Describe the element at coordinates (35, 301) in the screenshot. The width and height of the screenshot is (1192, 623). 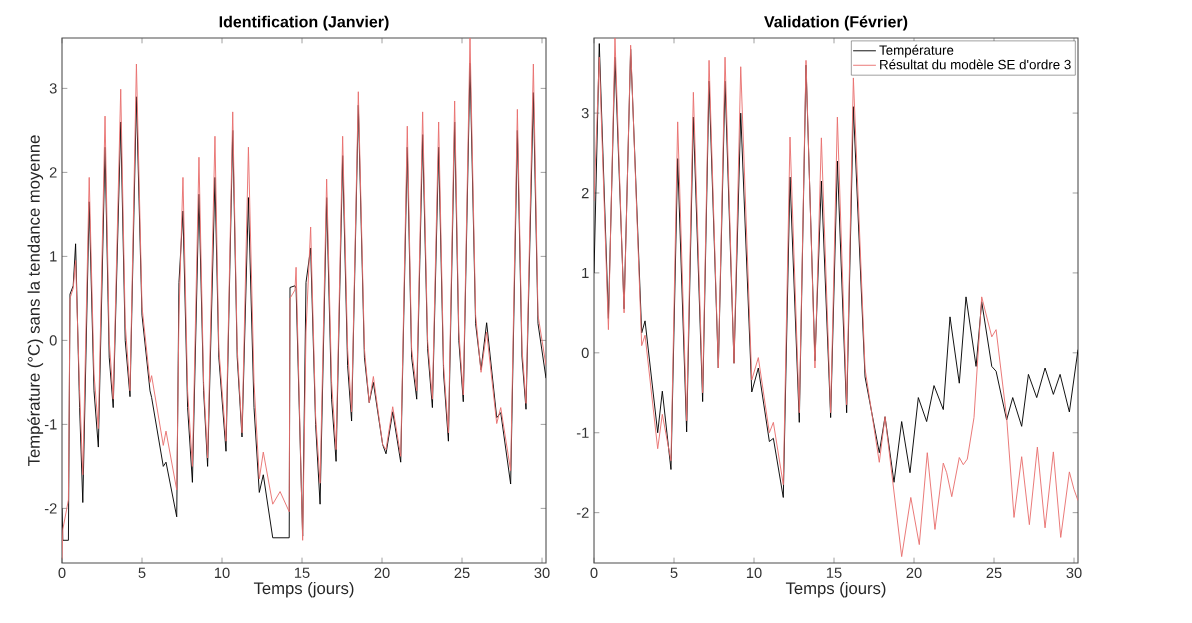
I see `y-axis-title: Température (°C) sans la tendance moyenne` at that location.